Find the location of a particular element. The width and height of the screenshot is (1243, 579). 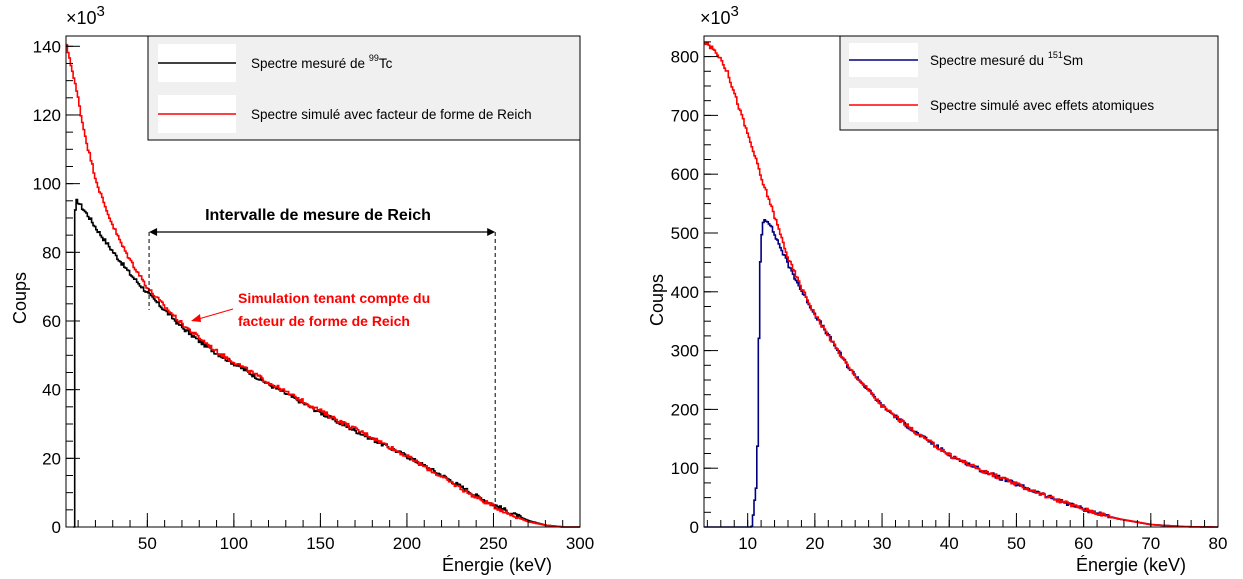

x-tick-label: 100 is located at coordinates (234, 543).